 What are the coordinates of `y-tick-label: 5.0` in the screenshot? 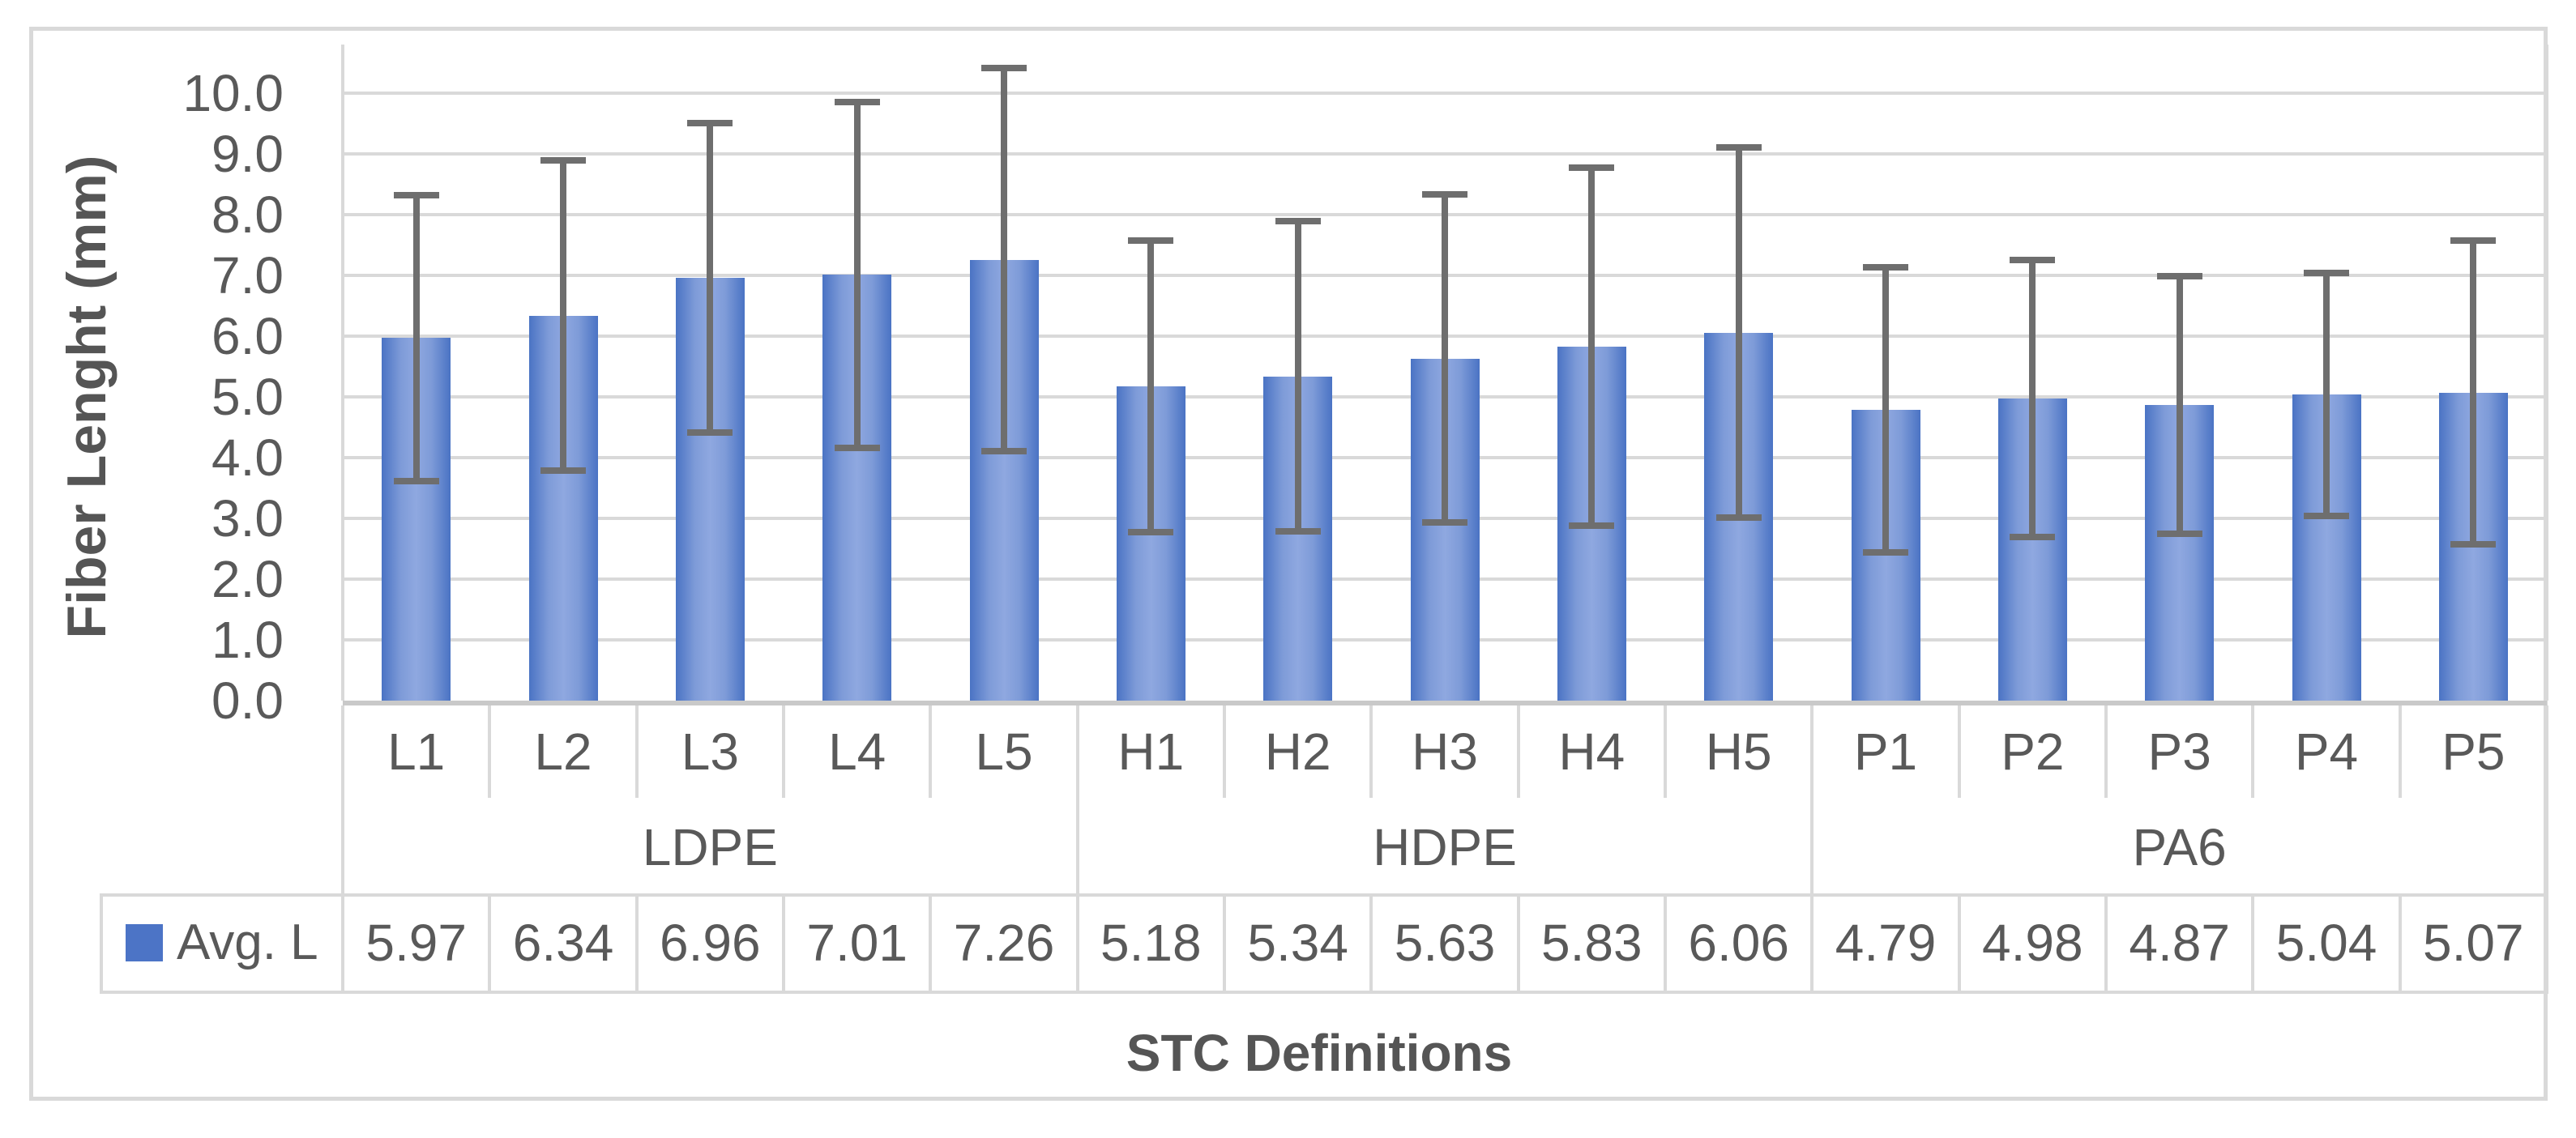 It's located at (247, 397).